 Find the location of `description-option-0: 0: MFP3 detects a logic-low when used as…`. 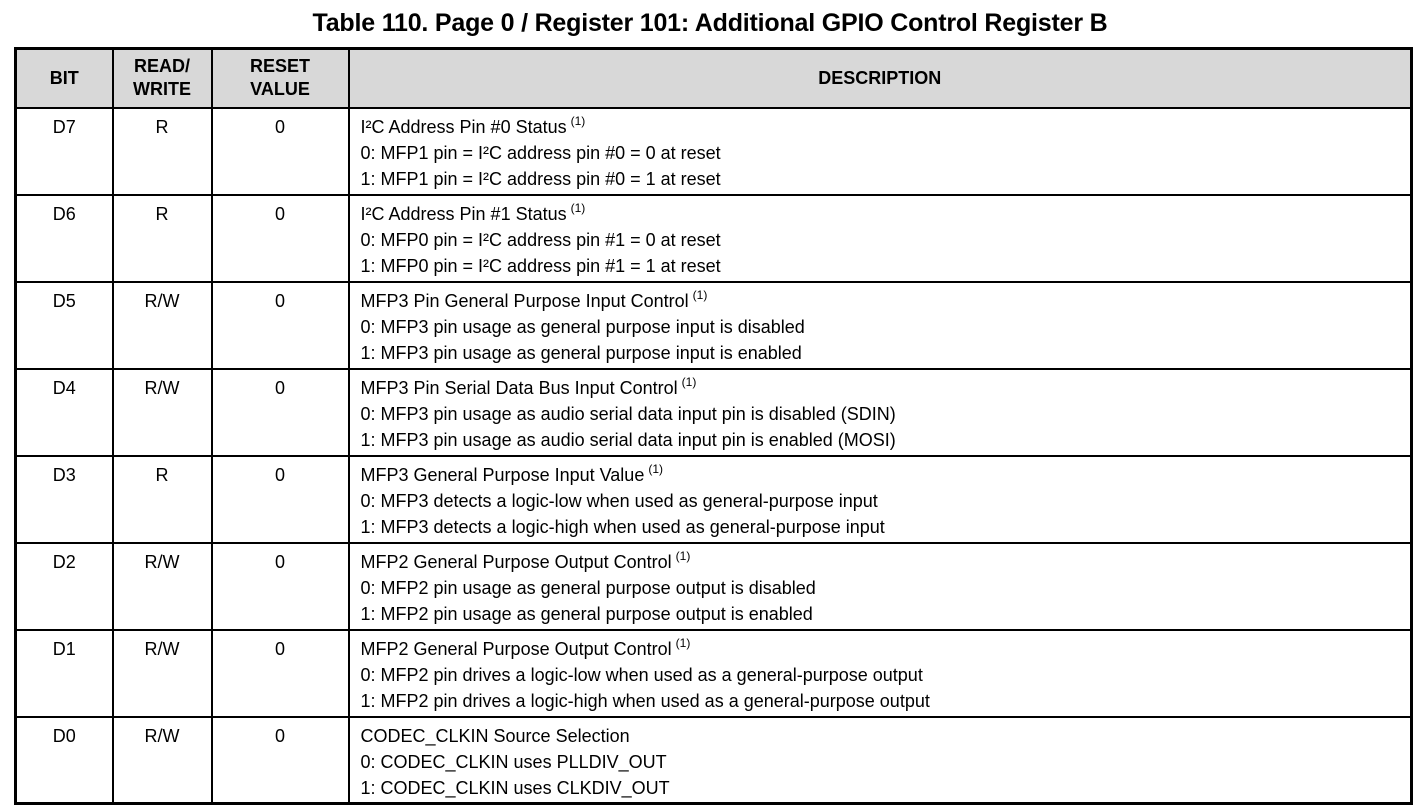

description-option-0: 0: MFP3 detects a logic-low when used as… is located at coordinates (619, 500).